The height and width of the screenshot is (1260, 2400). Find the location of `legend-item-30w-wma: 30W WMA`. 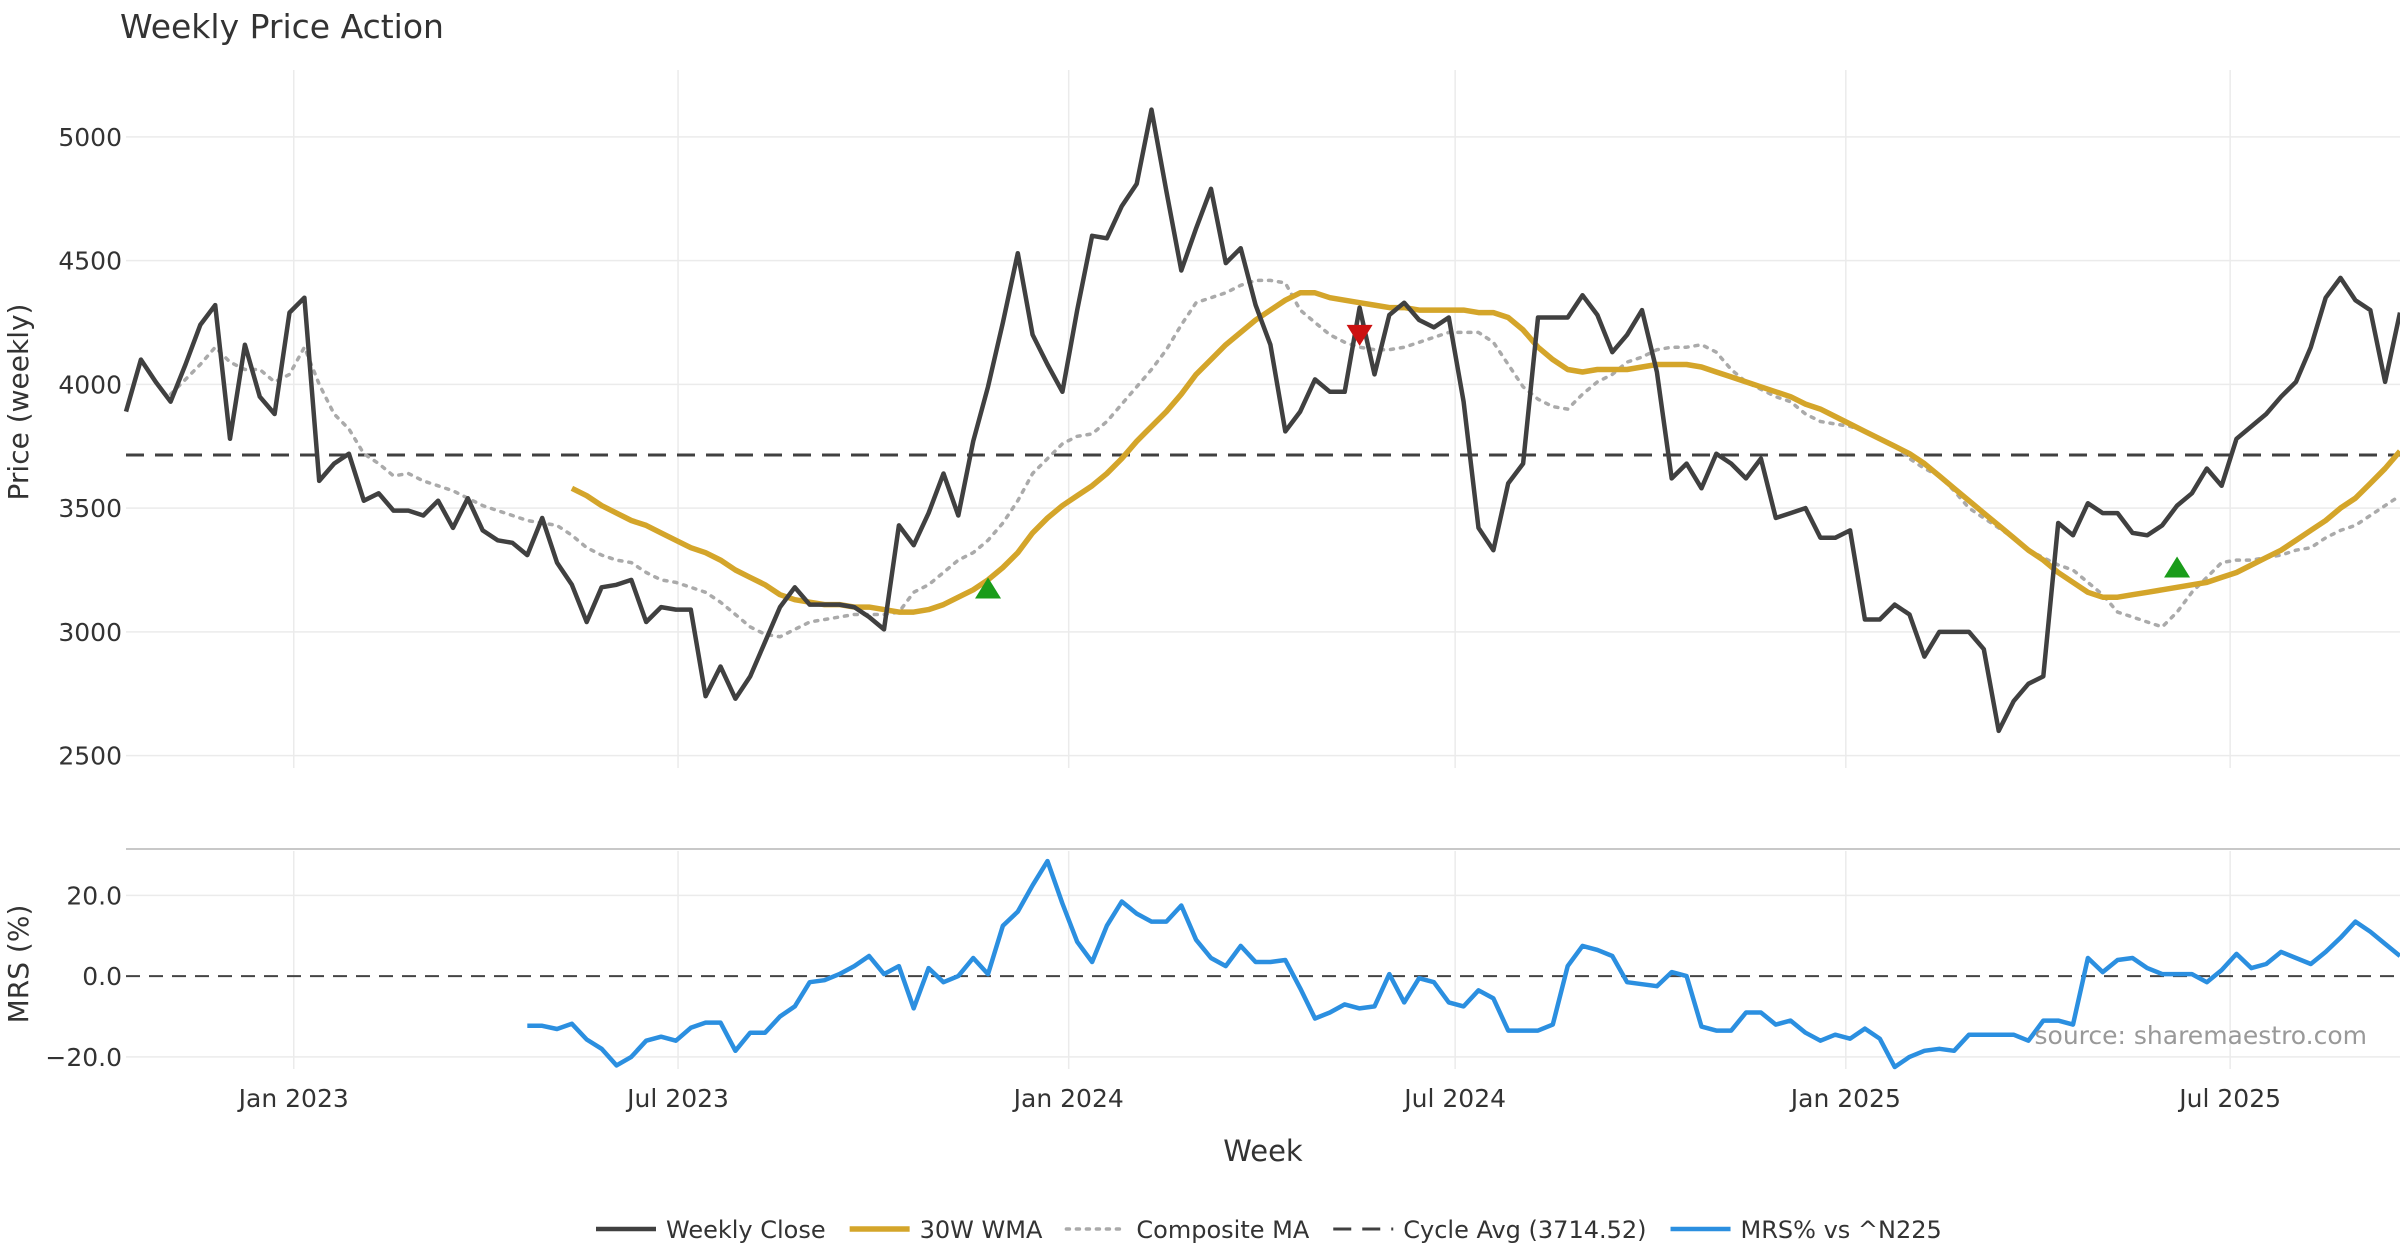

legend-item-30w-wma: 30W WMA is located at coordinates (946, 1230).